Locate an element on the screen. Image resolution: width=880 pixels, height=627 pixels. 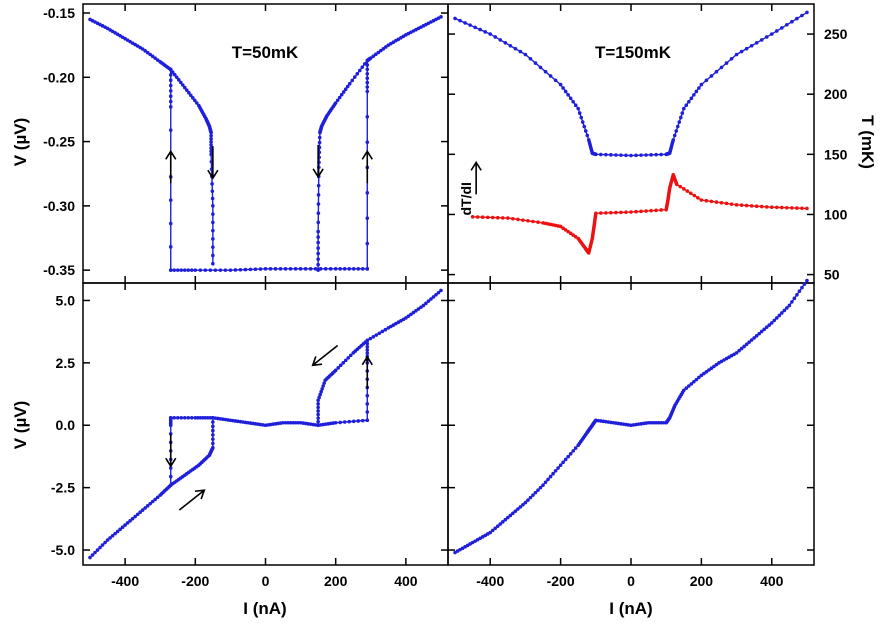
x-tick-label: 200 is located at coordinates (336, 581).